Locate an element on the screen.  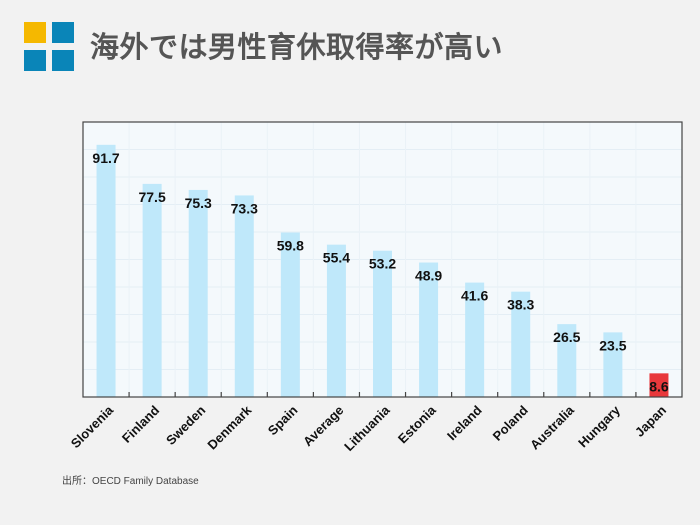
x-tick-label: Japan is located at coordinates (650, 420).